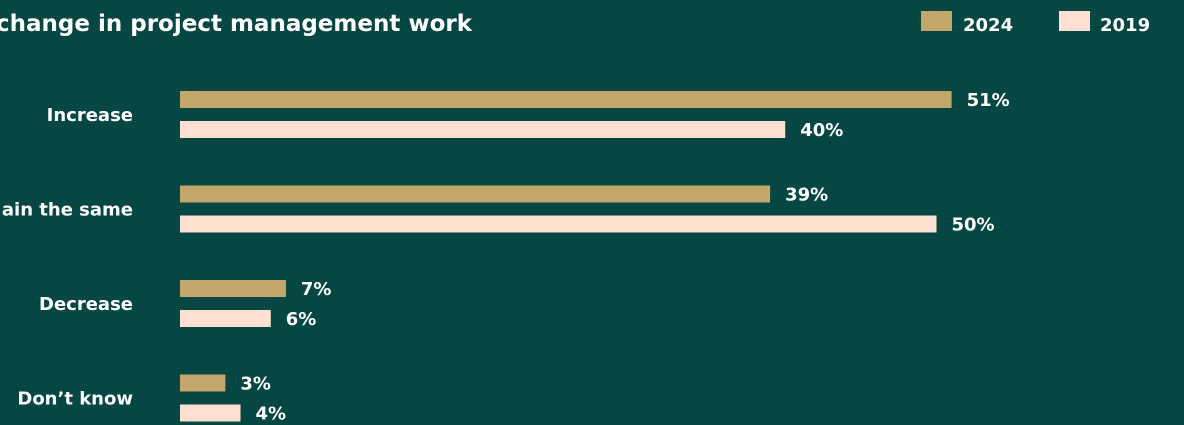 The width and height of the screenshot is (1184, 425). What do you see at coordinates (67, 210) in the screenshot?
I see `category-label-ain-the-same: ain the same` at bounding box center [67, 210].